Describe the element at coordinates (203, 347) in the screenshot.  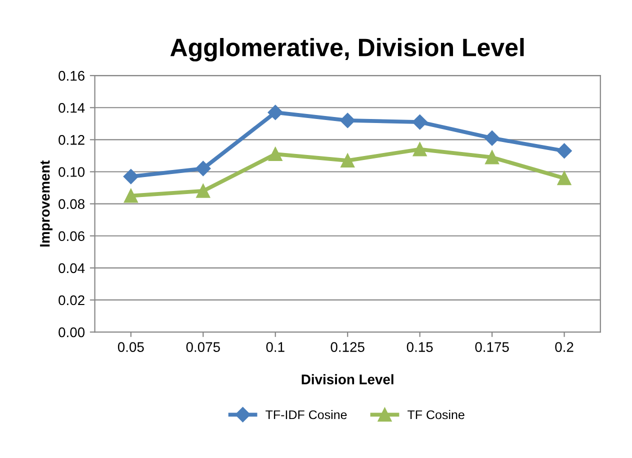
I see `x-tick-label: 0.075` at that location.